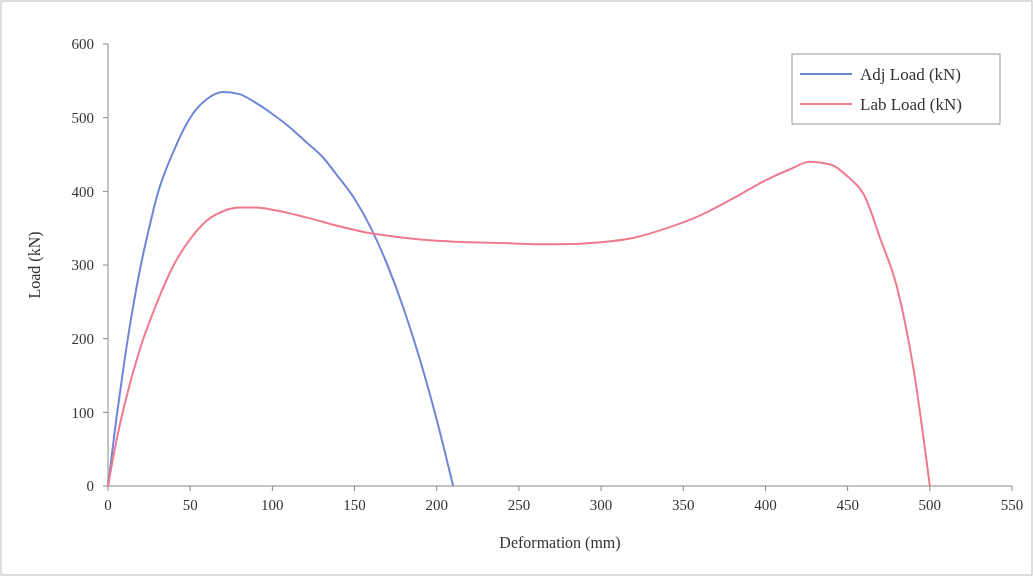 The image size is (1033, 576). What do you see at coordinates (930, 505) in the screenshot?
I see `x-tick-label: 500` at bounding box center [930, 505].